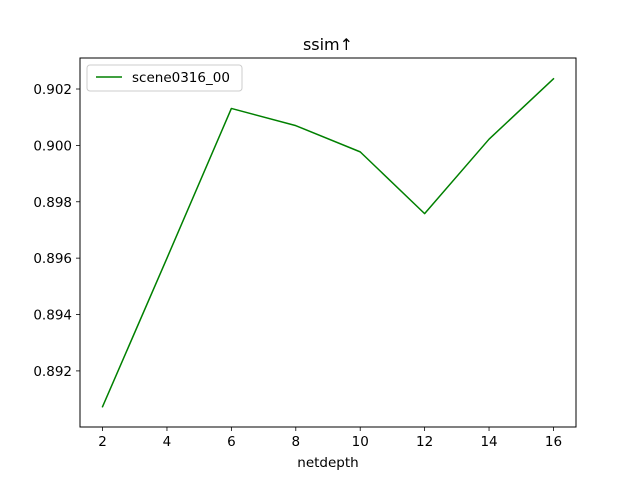 The height and width of the screenshot is (480, 640). What do you see at coordinates (52, 259) in the screenshot?
I see `y-tick-label: 0.896` at bounding box center [52, 259].